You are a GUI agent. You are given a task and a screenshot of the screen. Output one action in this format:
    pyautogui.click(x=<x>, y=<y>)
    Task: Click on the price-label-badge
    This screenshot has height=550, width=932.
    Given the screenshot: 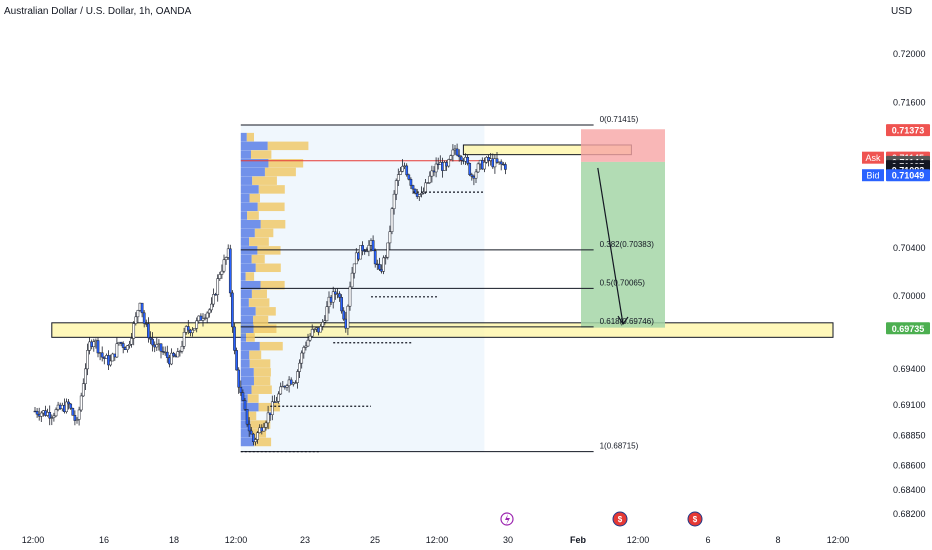 What is the action you would take?
    pyautogui.click(x=908, y=328)
    